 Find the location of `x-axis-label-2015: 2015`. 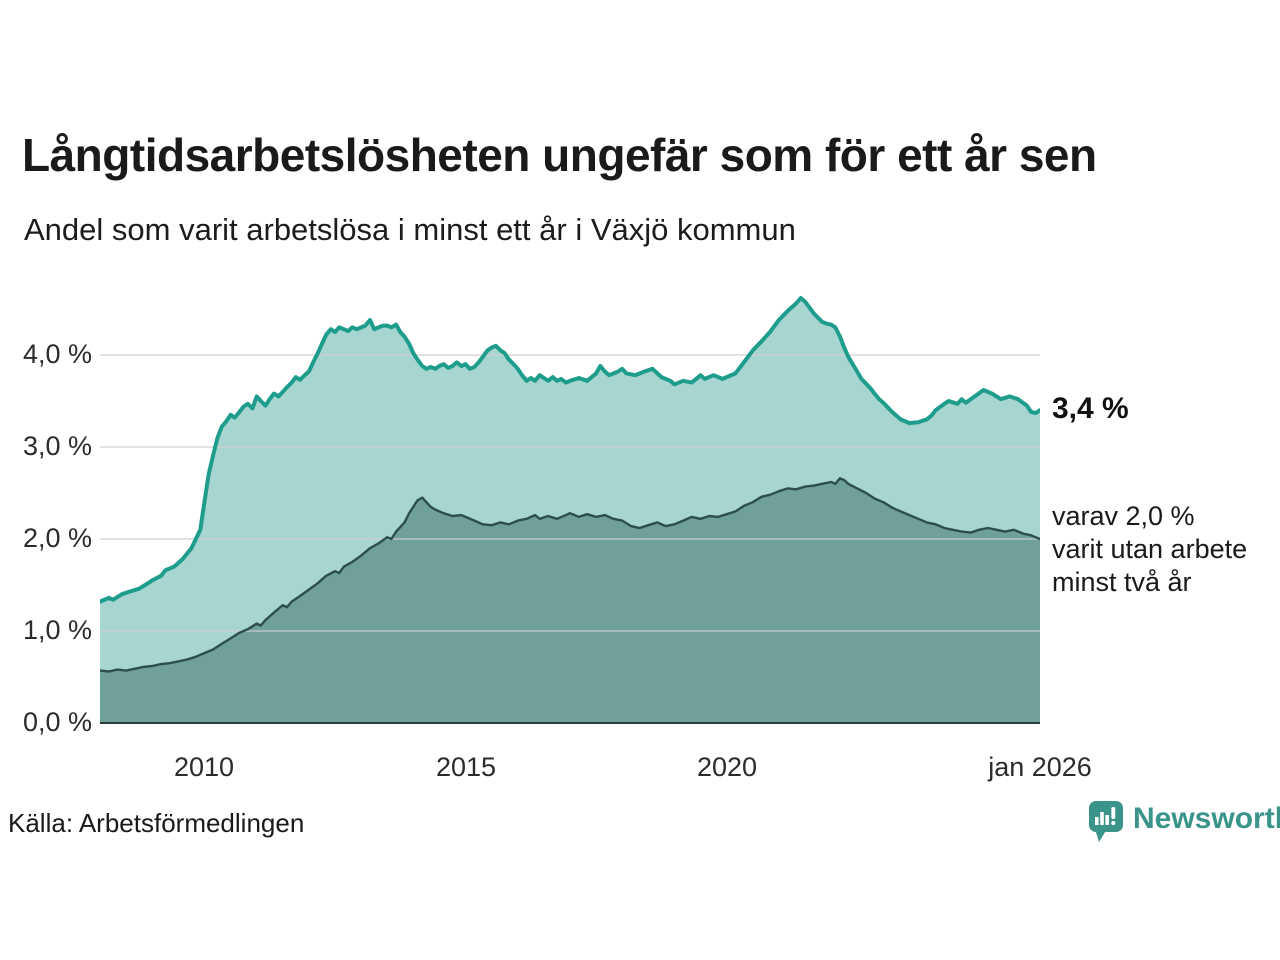

x-axis-label-2015: 2015 is located at coordinates (466, 767).